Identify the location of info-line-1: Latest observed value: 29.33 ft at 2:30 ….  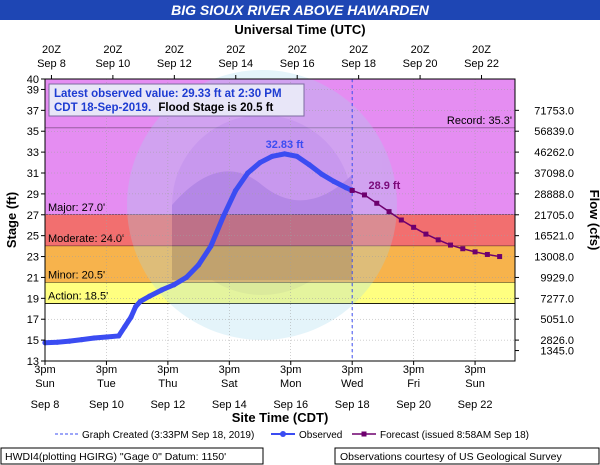
(168, 94).